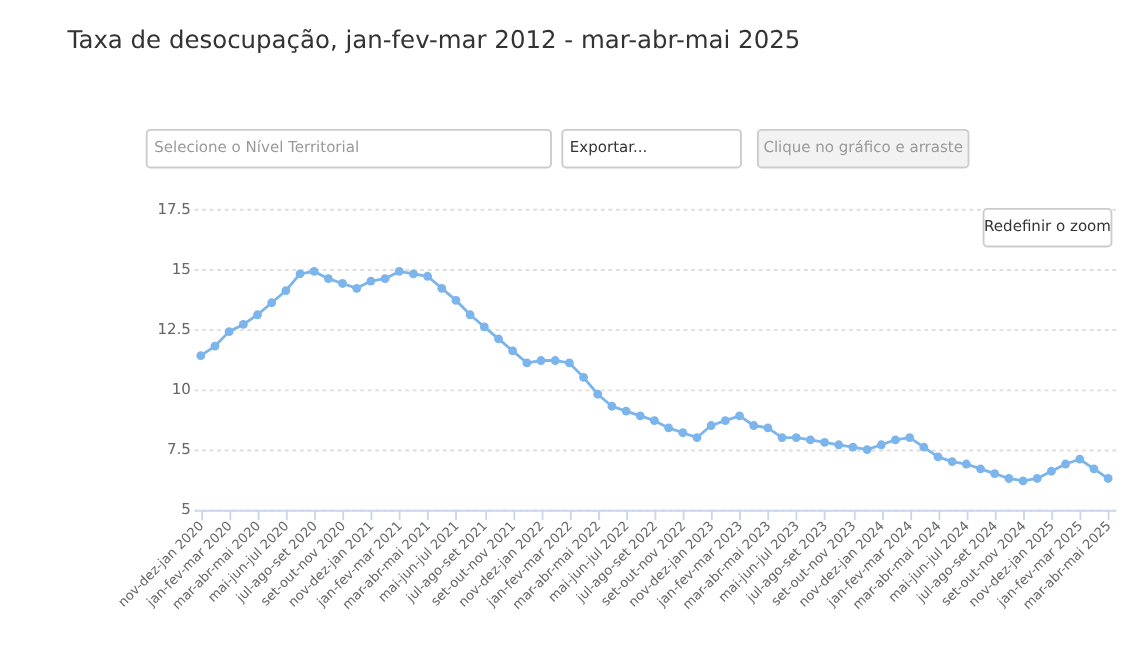 Image resolution: width=1134 pixels, height=650 pixels. What do you see at coordinates (181, 268) in the screenshot?
I see `y-tick-label: 15` at bounding box center [181, 268].